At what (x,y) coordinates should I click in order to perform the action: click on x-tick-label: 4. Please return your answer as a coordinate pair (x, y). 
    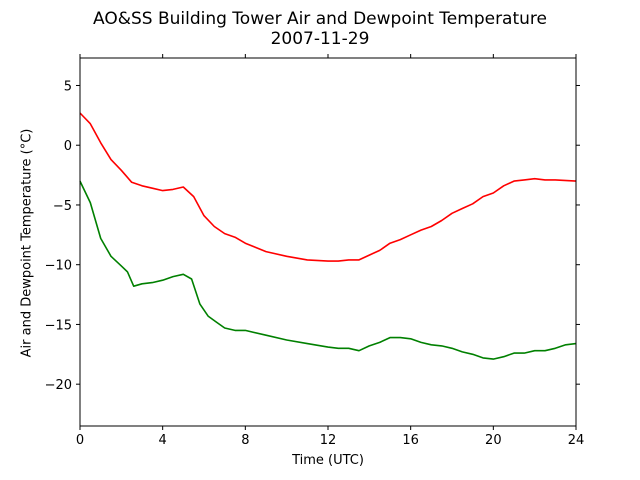
    Looking at the image, I should click on (163, 440).